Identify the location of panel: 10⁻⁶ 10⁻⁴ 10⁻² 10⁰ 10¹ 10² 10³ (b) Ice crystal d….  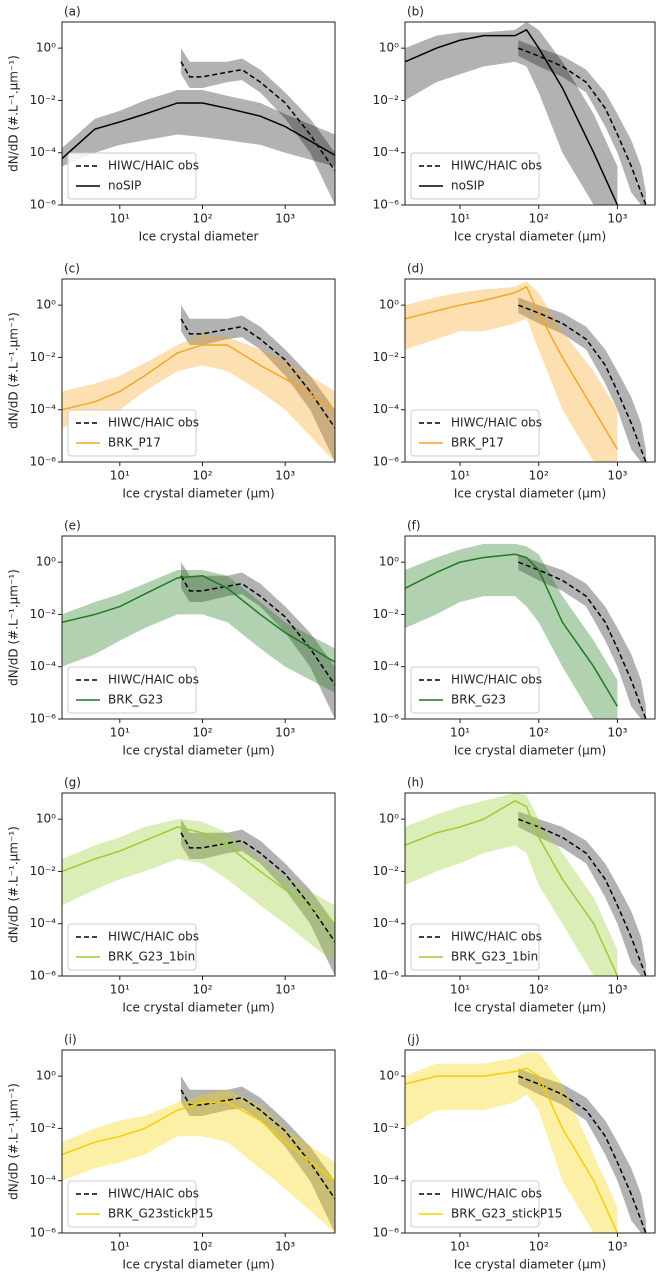
(514, 124).